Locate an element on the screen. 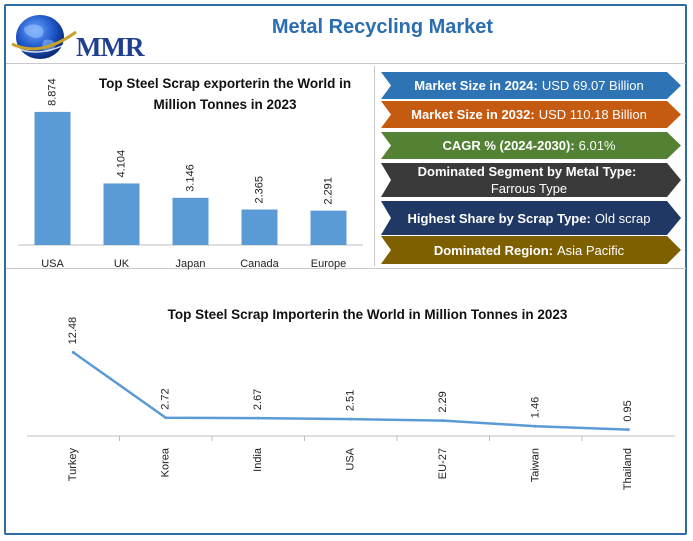 The width and height of the screenshot is (693, 541). import-category-label: Korea is located at coordinates (166, 462).